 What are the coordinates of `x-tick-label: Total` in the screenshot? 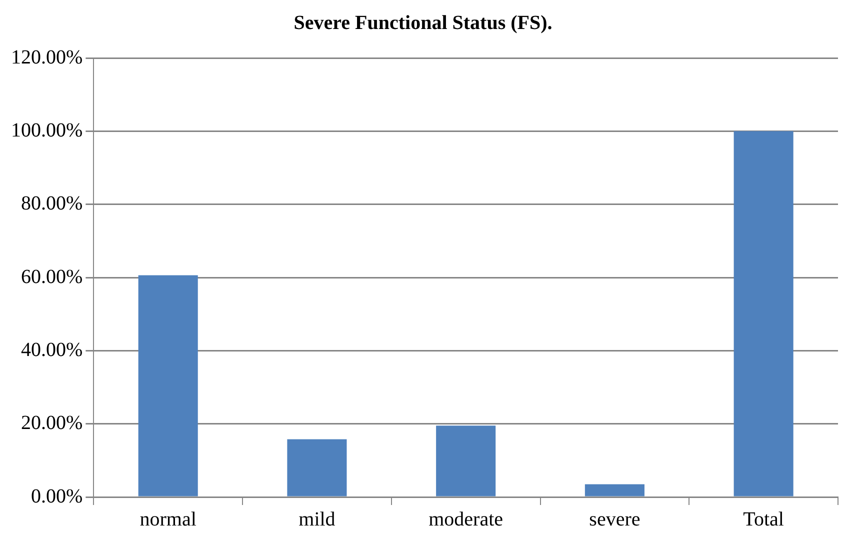 It's located at (763, 519).